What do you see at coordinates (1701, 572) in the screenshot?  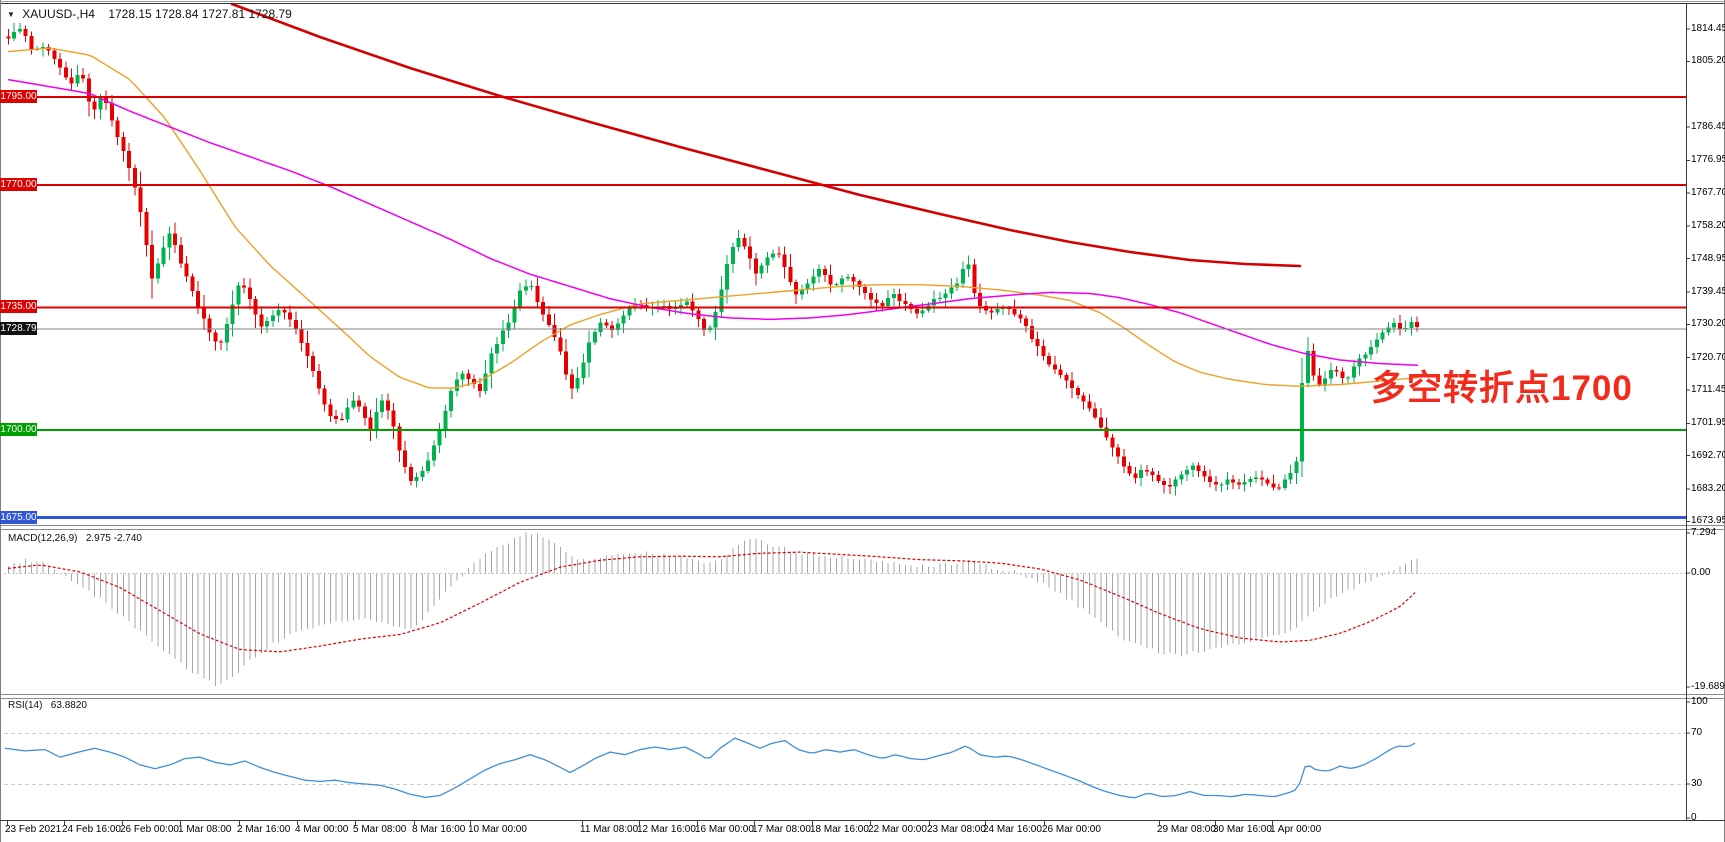 I see `macd-tick-label: 0.00` at bounding box center [1701, 572].